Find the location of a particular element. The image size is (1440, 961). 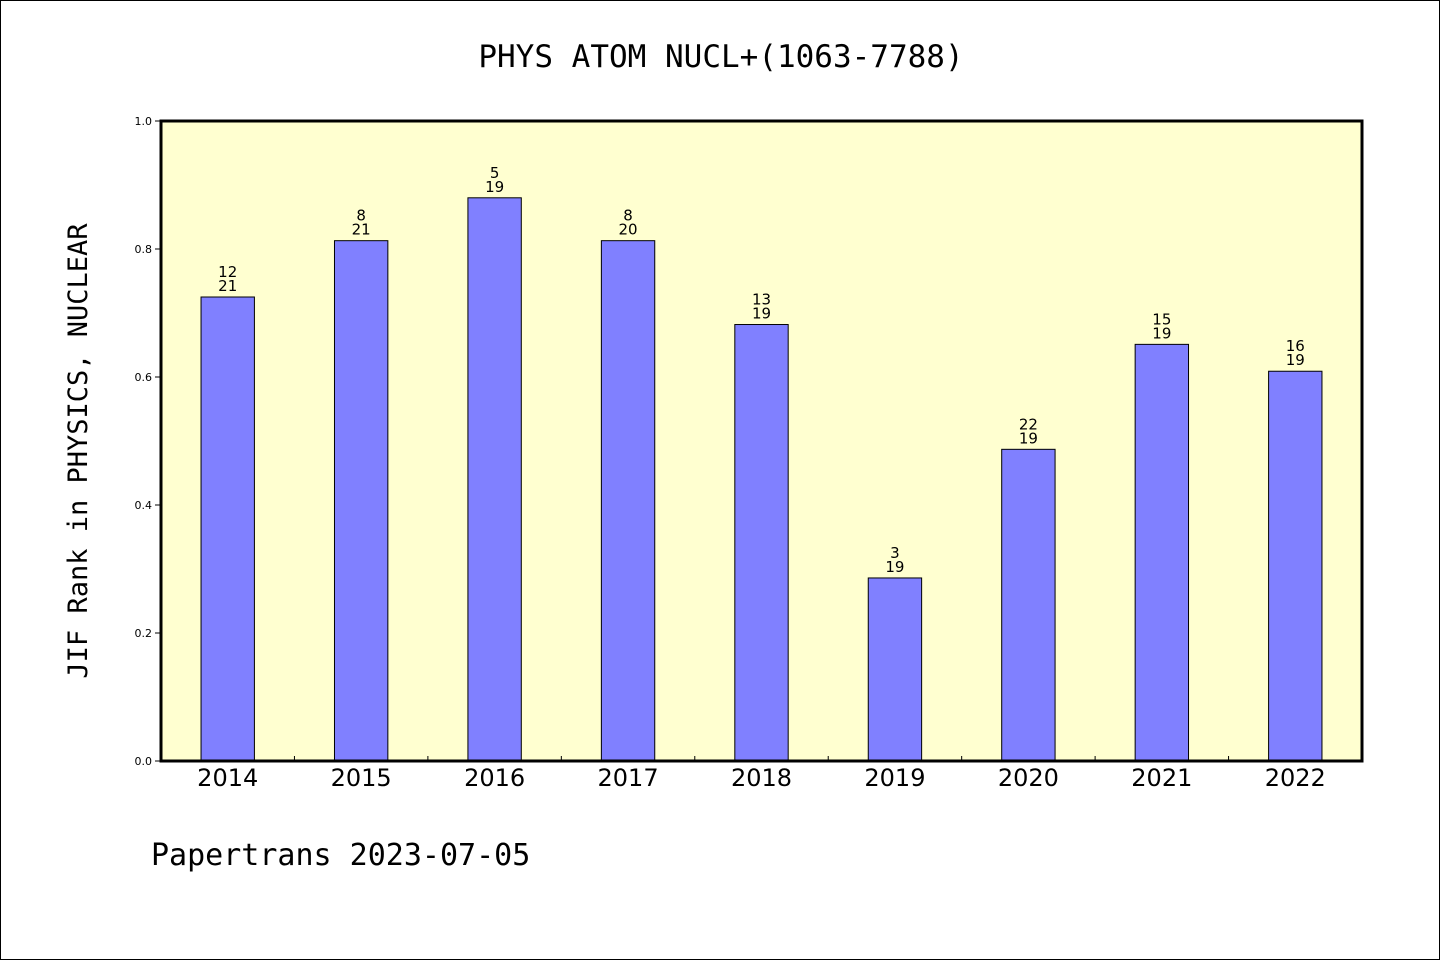

bar-2020 is located at coordinates (1028, 605).